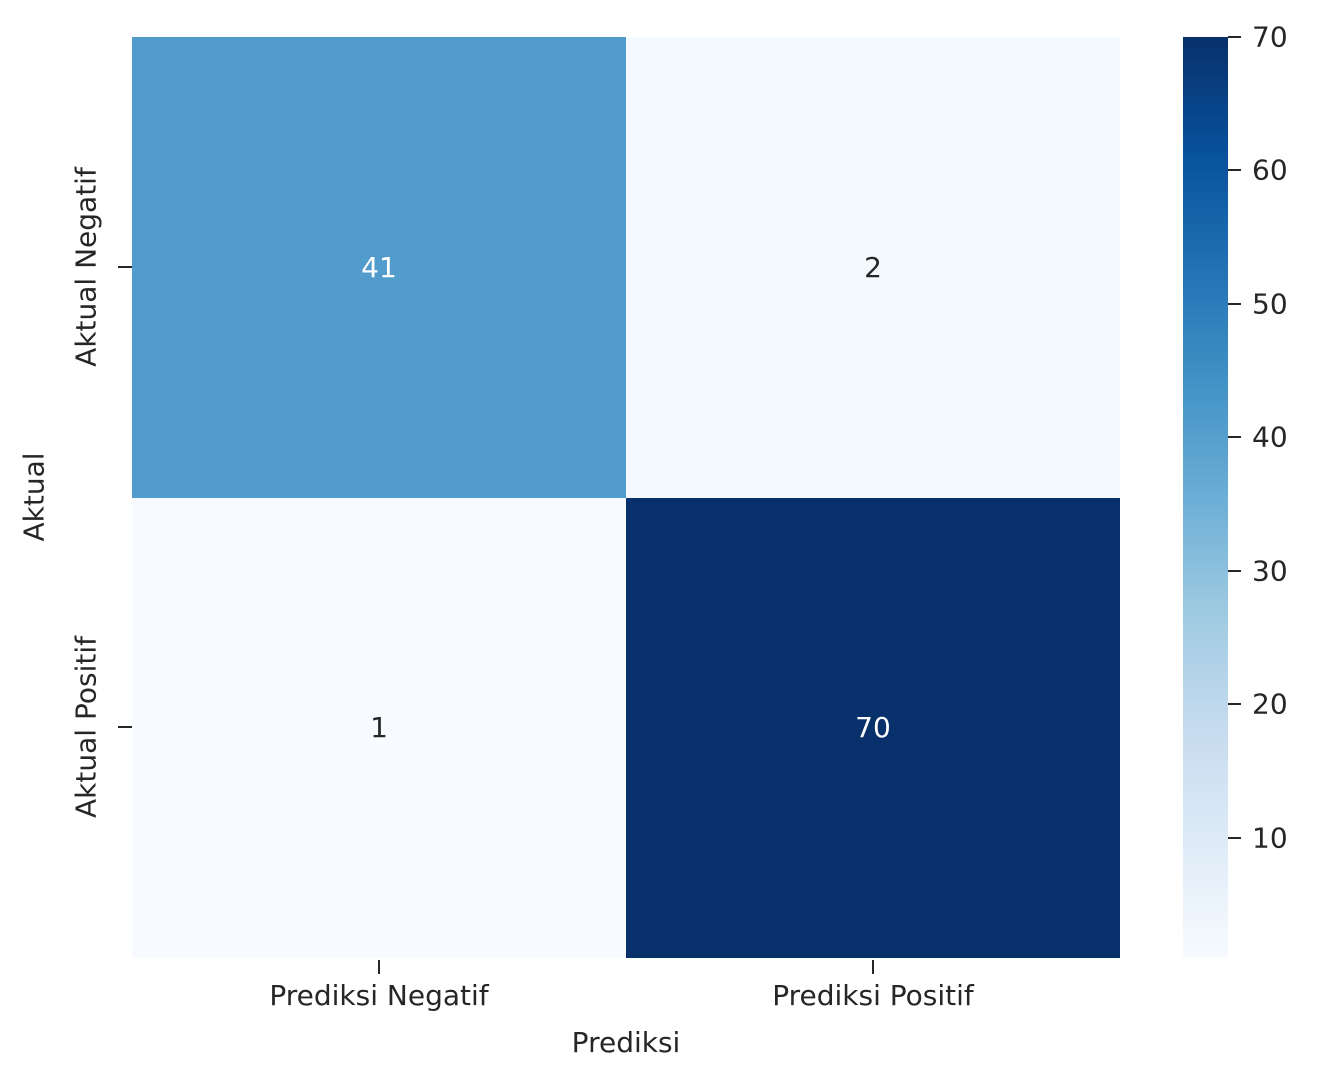 The image size is (1320, 1091). I want to click on y-tick-label-aktual-positif: Aktual Positif, so click(86, 727).